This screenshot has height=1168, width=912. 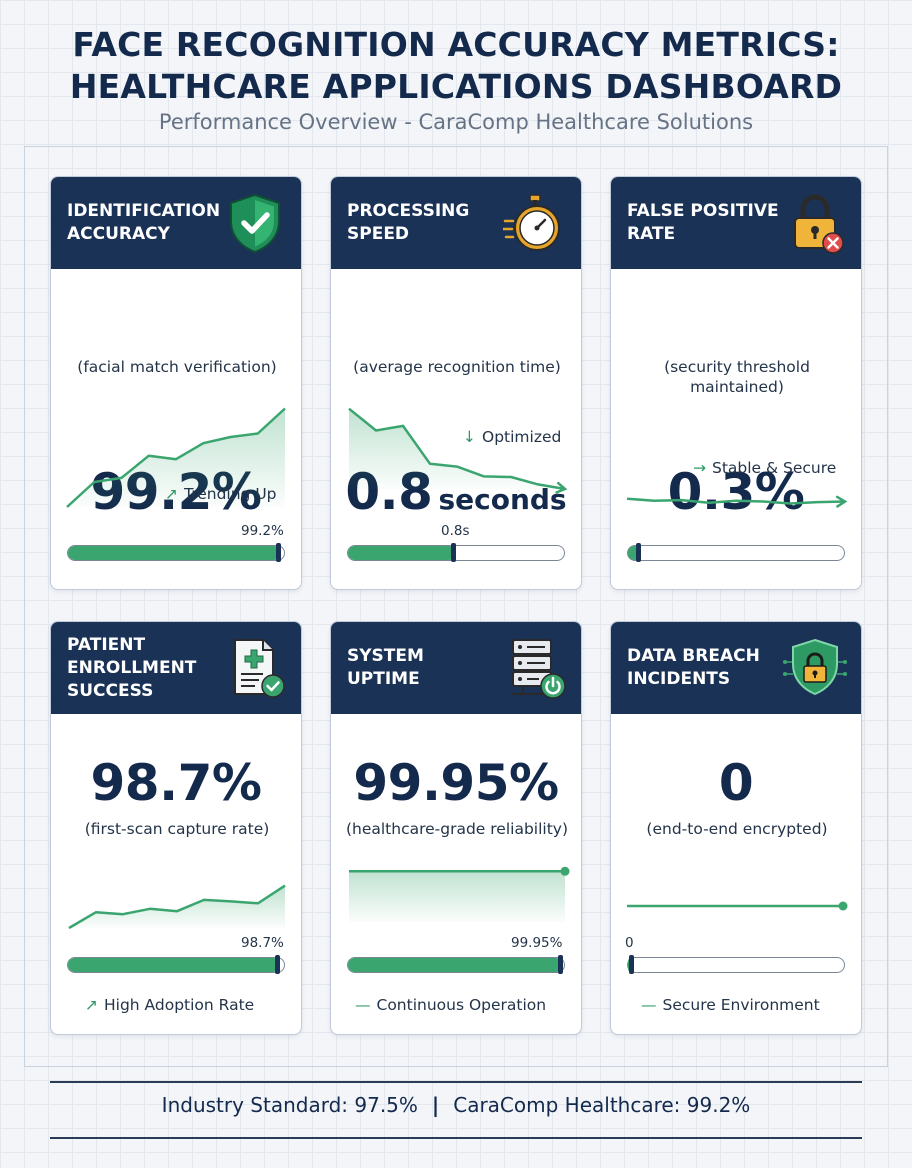 I want to click on card-header: DATA BREACH INCIDENTS, so click(x=736, y=668).